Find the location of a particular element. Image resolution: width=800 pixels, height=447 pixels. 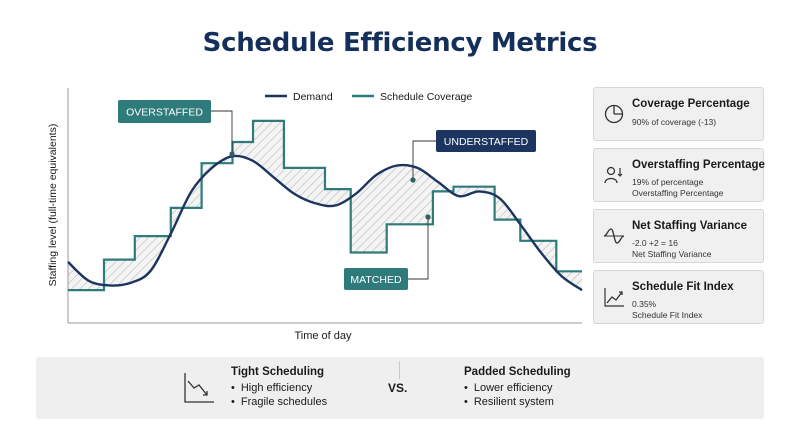

vs-label: VS. is located at coordinates (398, 388).